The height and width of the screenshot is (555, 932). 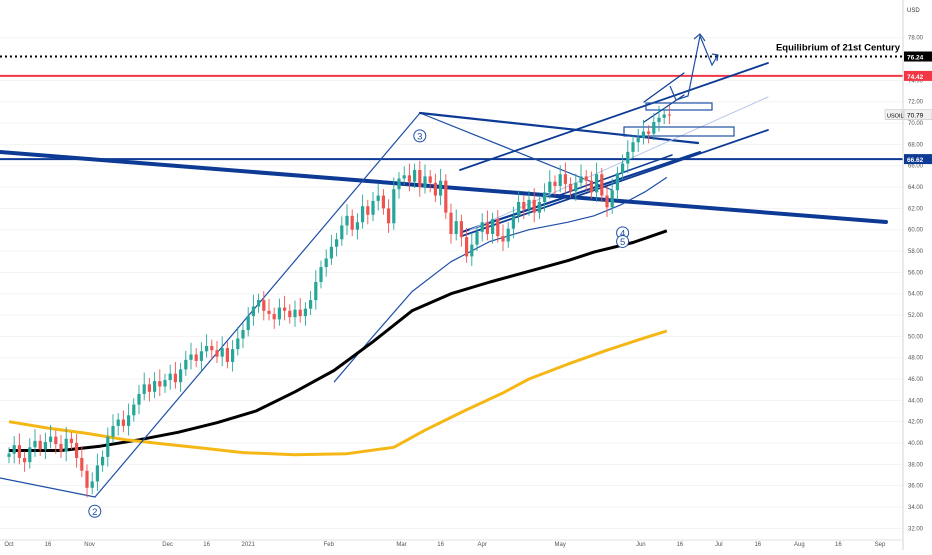 I want to click on time-tick-label: May, so click(x=560, y=545).